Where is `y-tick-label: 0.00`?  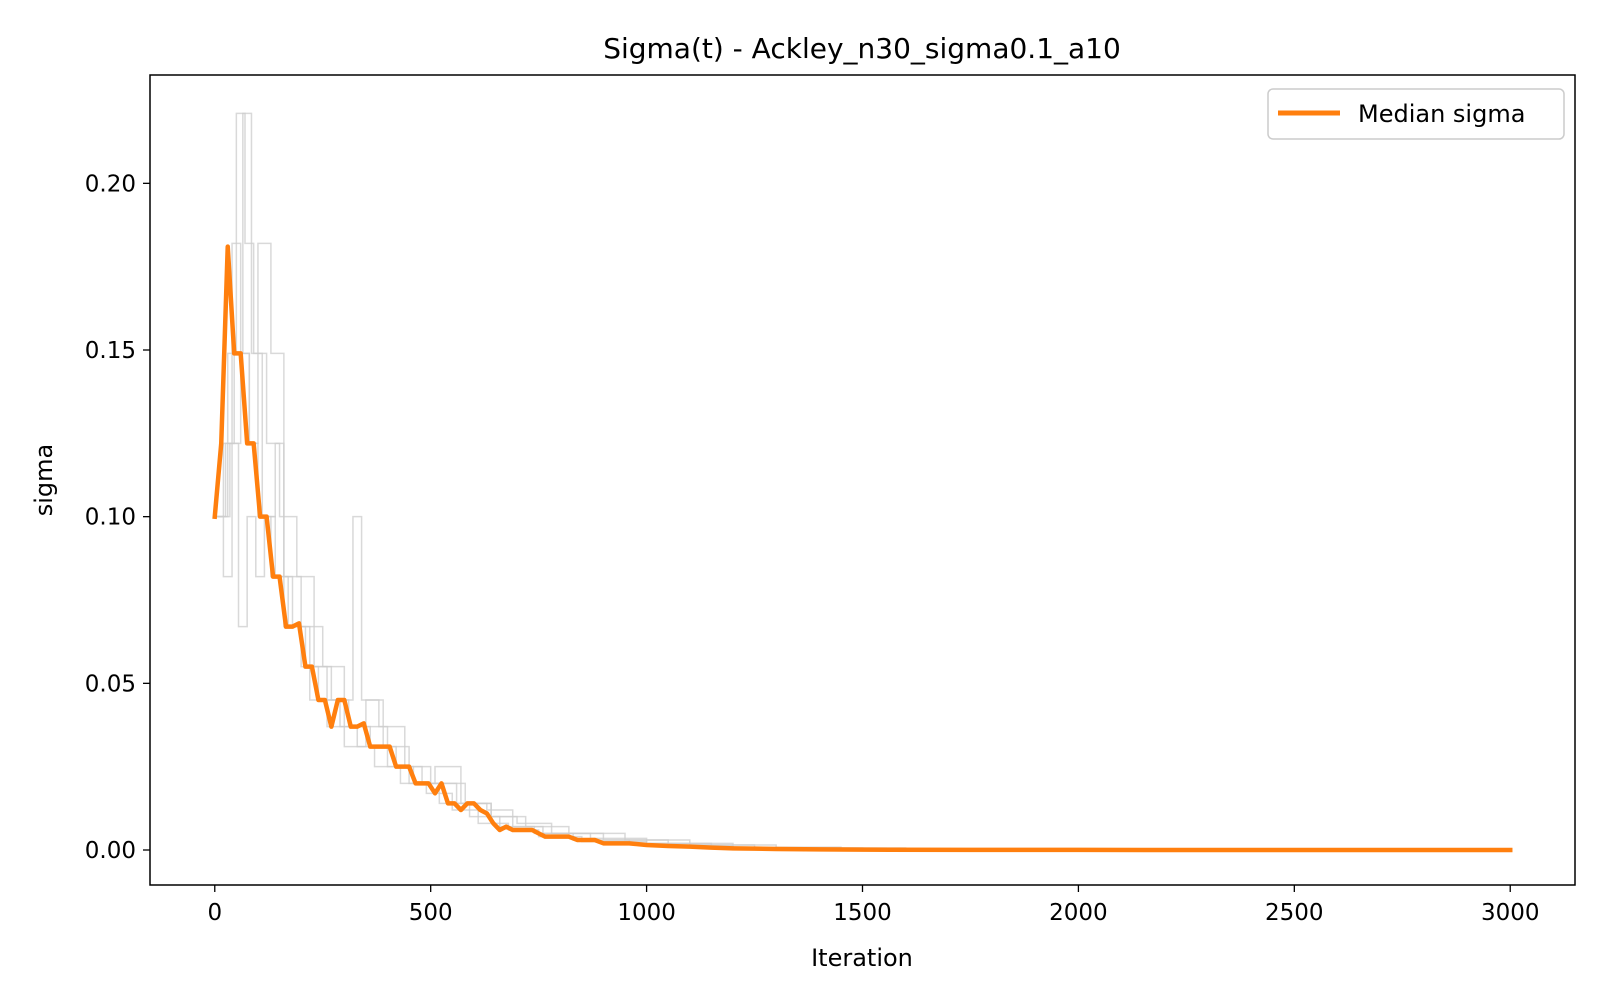 y-tick-label: 0.00 is located at coordinates (110, 851).